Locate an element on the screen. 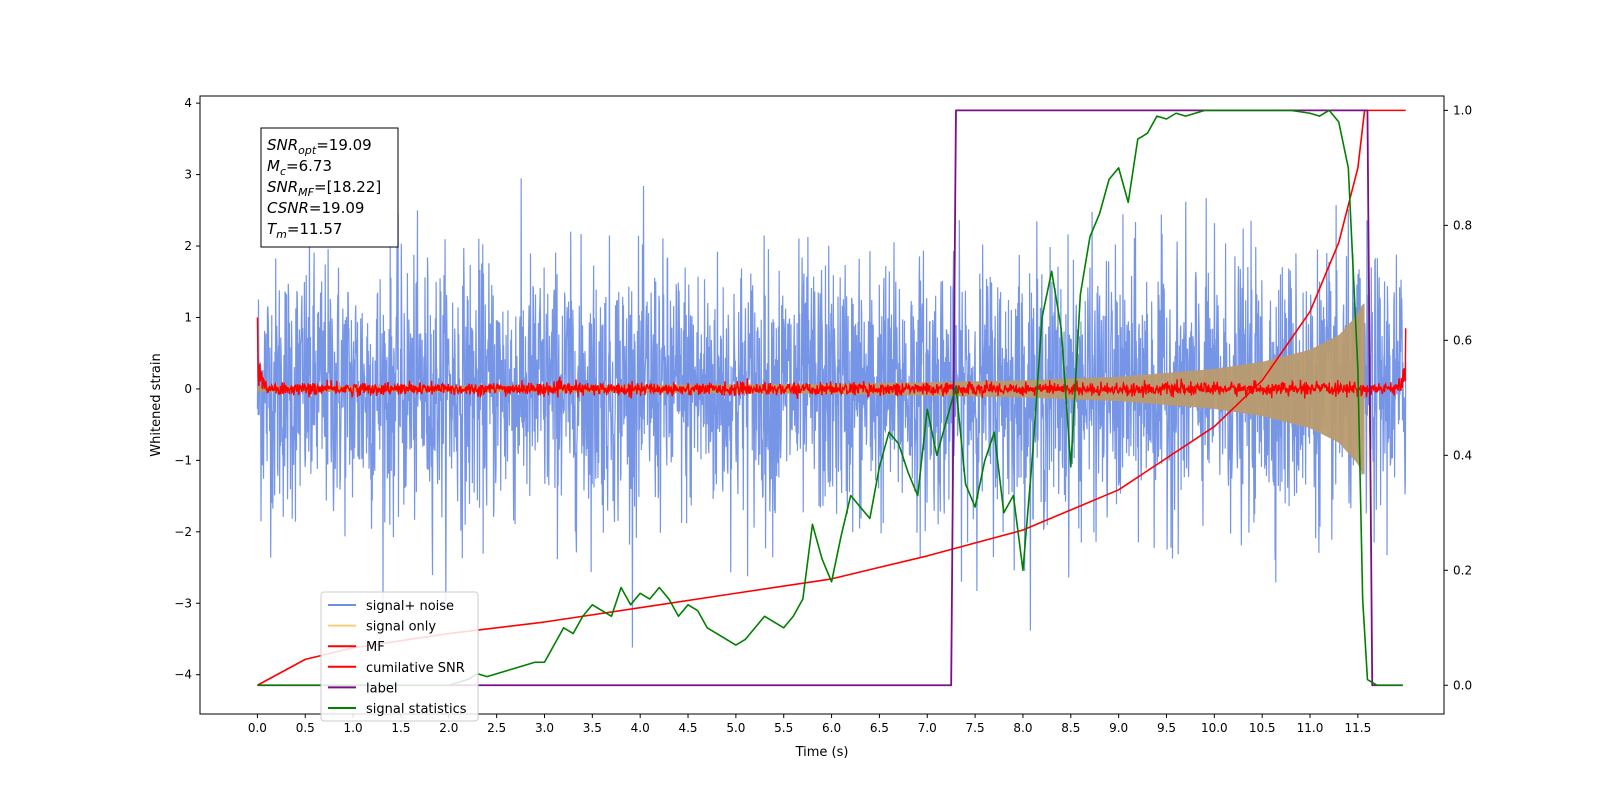 The image size is (1600, 800). y-left-tick-label: −2 is located at coordinates (183, 532).